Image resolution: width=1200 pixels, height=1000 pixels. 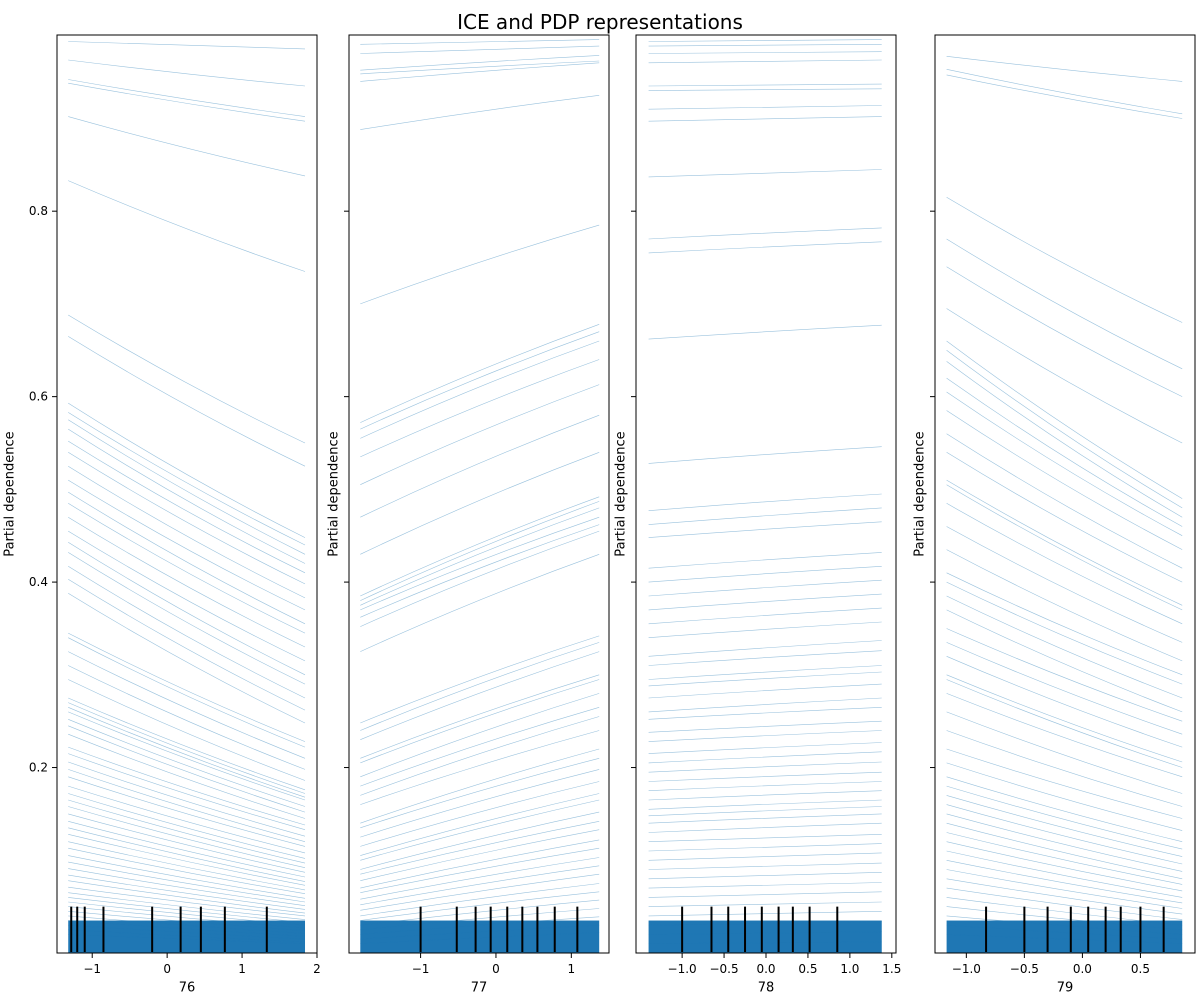 What do you see at coordinates (10, 493) in the screenshot?
I see `y-axis-label: Partial dependence` at bounding box center [10, 493].